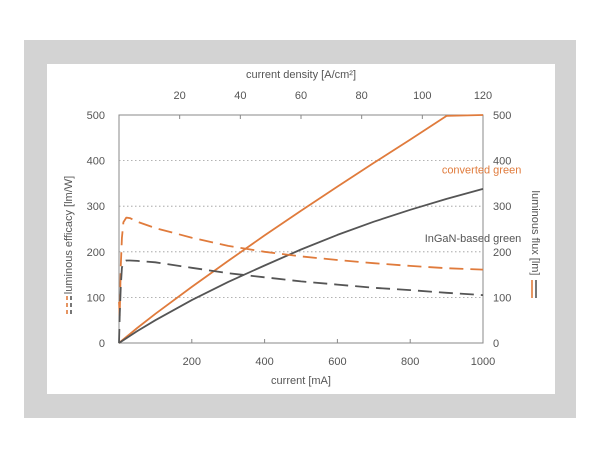  What do you see at coordinates (301, 96) in the screenshot?
I see `x-top-tick-label: 60` at bounding box center [301, 96].